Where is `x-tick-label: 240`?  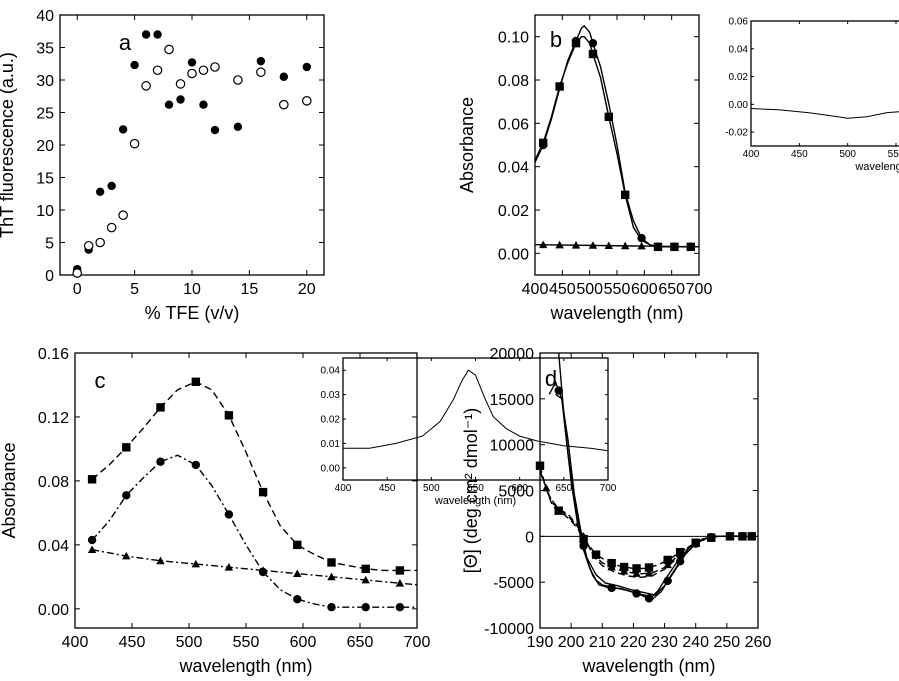 x-tick-label: 240 is located at coordinates (695, 642).